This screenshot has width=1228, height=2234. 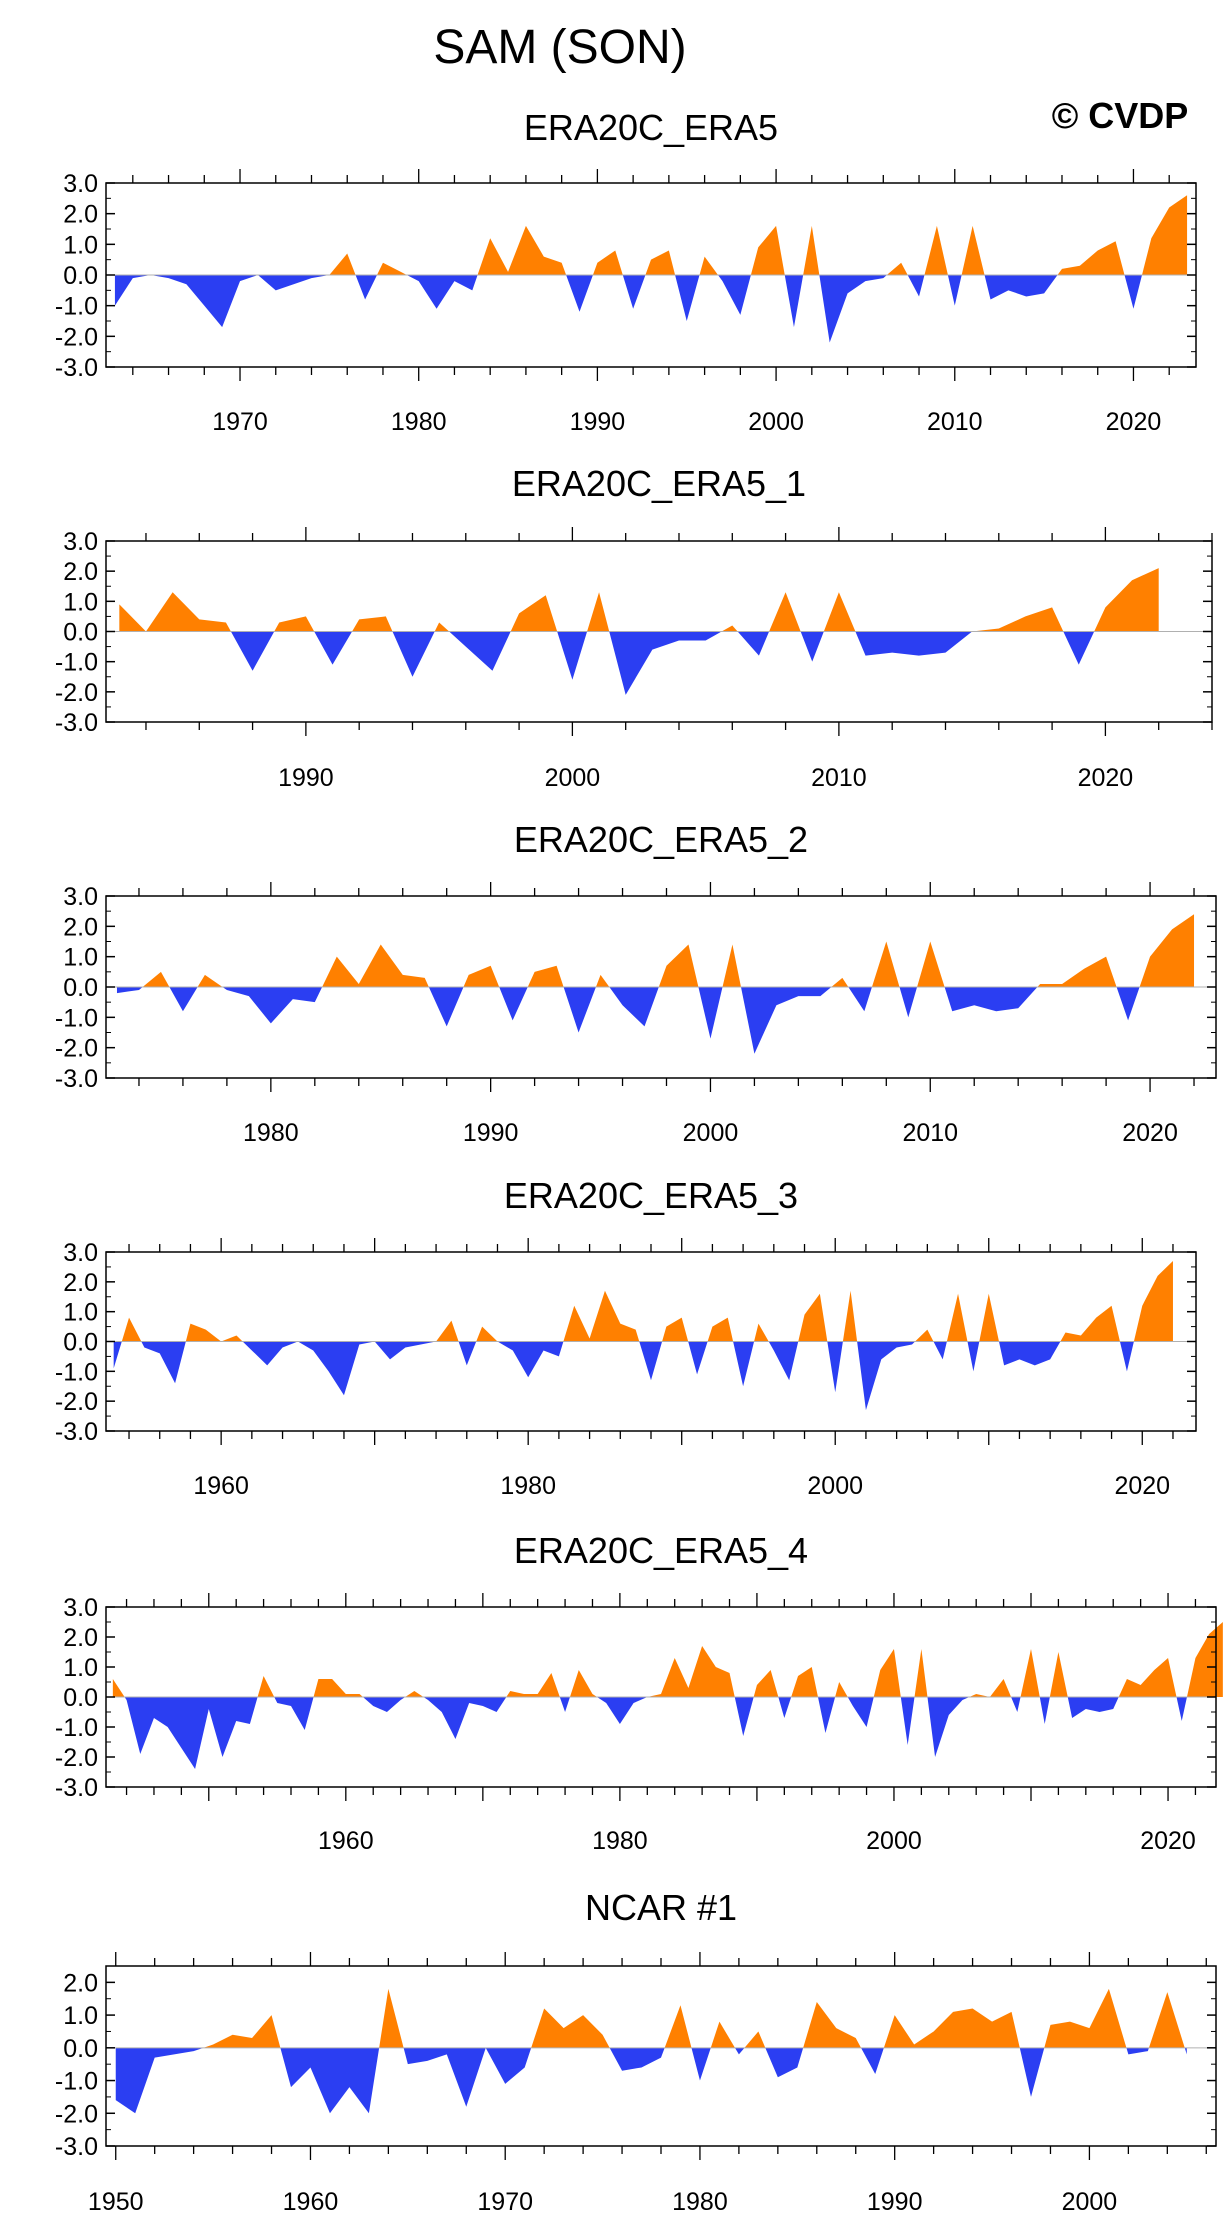 What do you see at coordinates (661, 1907) in the screenshot?
I see `panel-title: NCAR #1` at bounding box center [661, 1907].